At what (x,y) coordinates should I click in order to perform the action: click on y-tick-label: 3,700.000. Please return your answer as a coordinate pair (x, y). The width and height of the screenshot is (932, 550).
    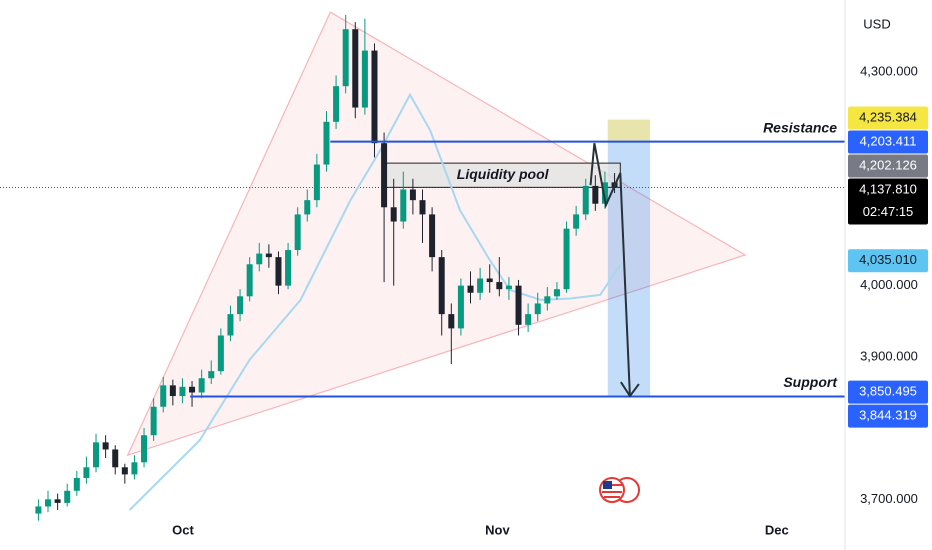
    Looking at the image, I should click on (889, 498).